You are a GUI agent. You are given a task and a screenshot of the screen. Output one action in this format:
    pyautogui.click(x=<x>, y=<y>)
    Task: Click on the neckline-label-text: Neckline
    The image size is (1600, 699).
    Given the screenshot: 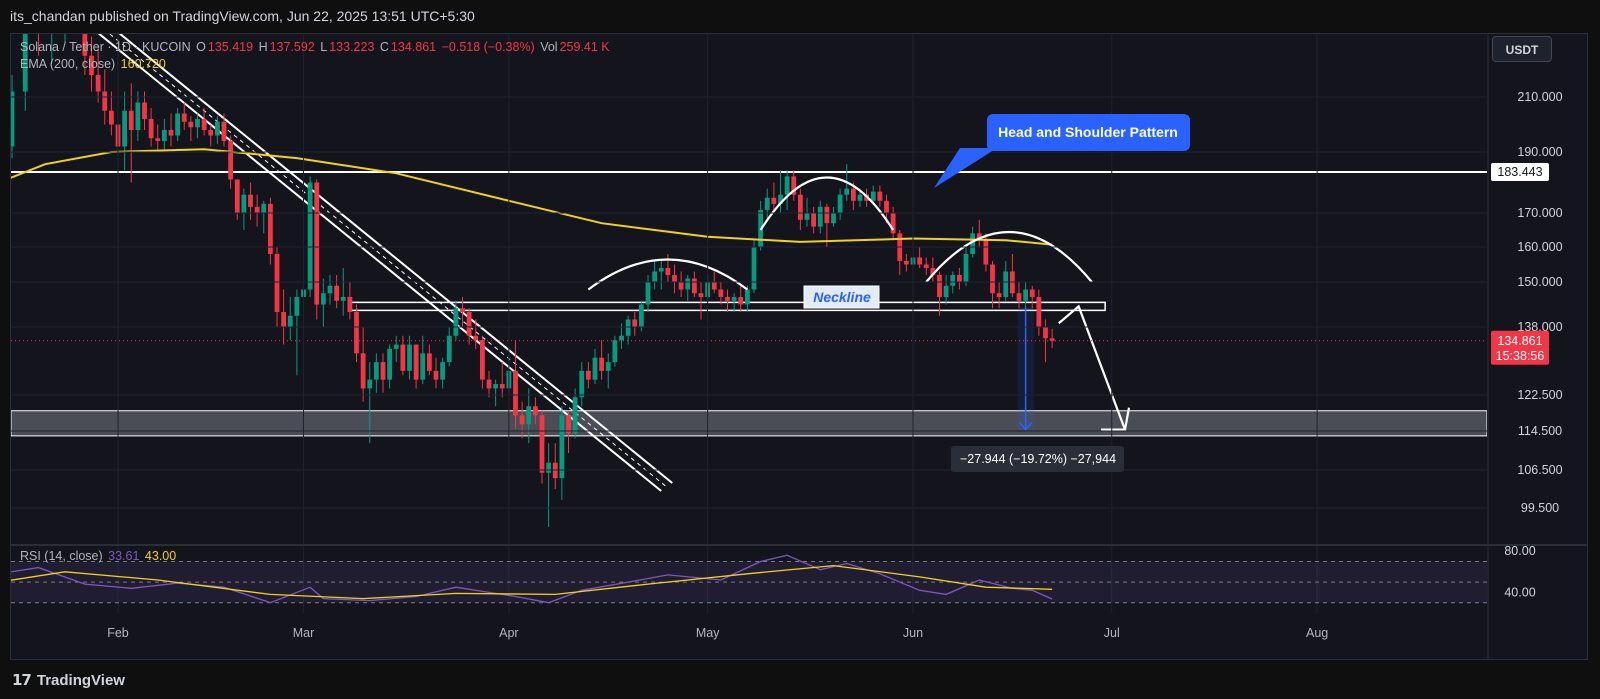 What is the action you would take?
    pyautogui.click(x=842, y=297)
    